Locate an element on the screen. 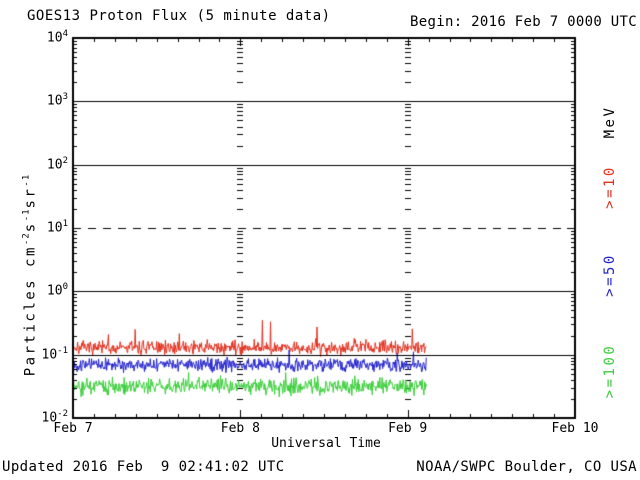 Image resolution: width=640 pixels, height=480 pixels. y-tick-label: 10⁰ is located at coordinates (57, 290).